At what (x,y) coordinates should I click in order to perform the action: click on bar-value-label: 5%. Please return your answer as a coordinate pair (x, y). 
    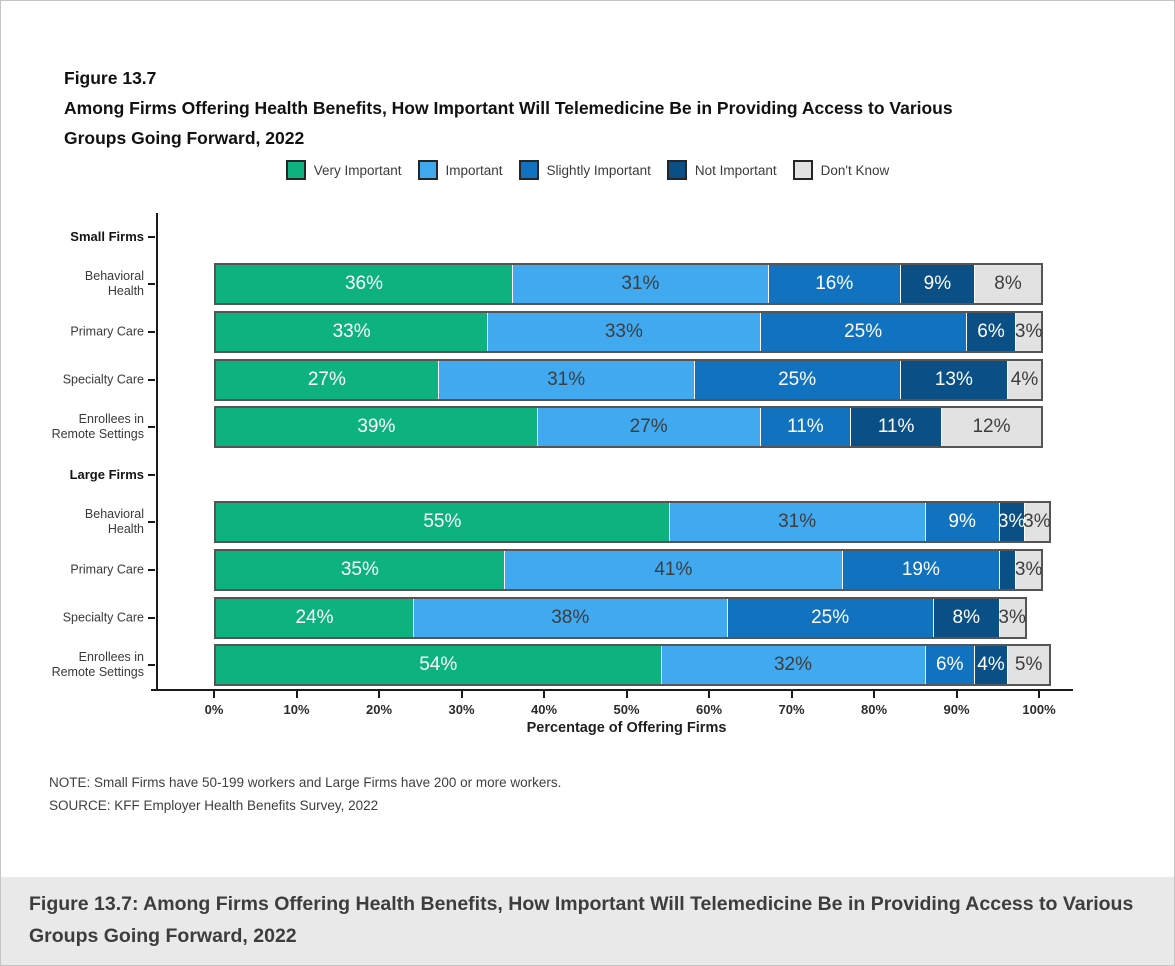
    Looking at the image, I should click on (1028, 665).